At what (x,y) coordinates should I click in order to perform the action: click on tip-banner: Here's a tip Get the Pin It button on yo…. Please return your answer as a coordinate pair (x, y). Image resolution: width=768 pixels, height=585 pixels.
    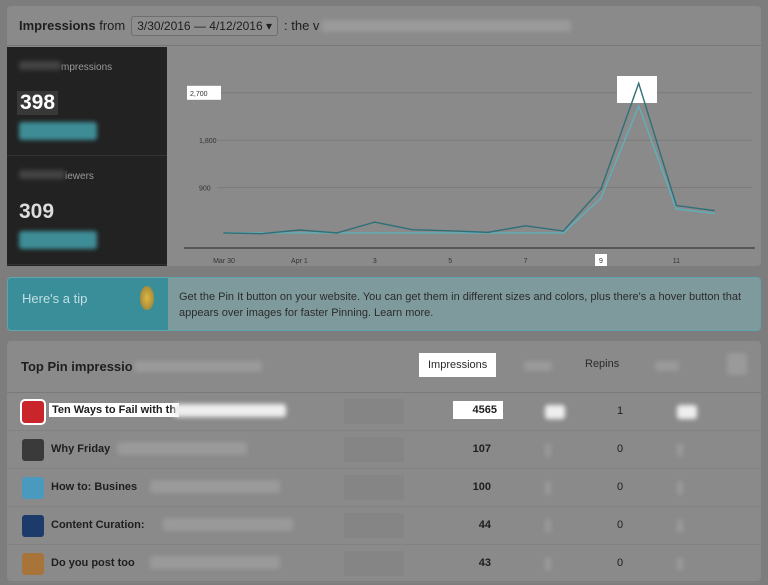
    Looking at the image, I should click on (384, 304).